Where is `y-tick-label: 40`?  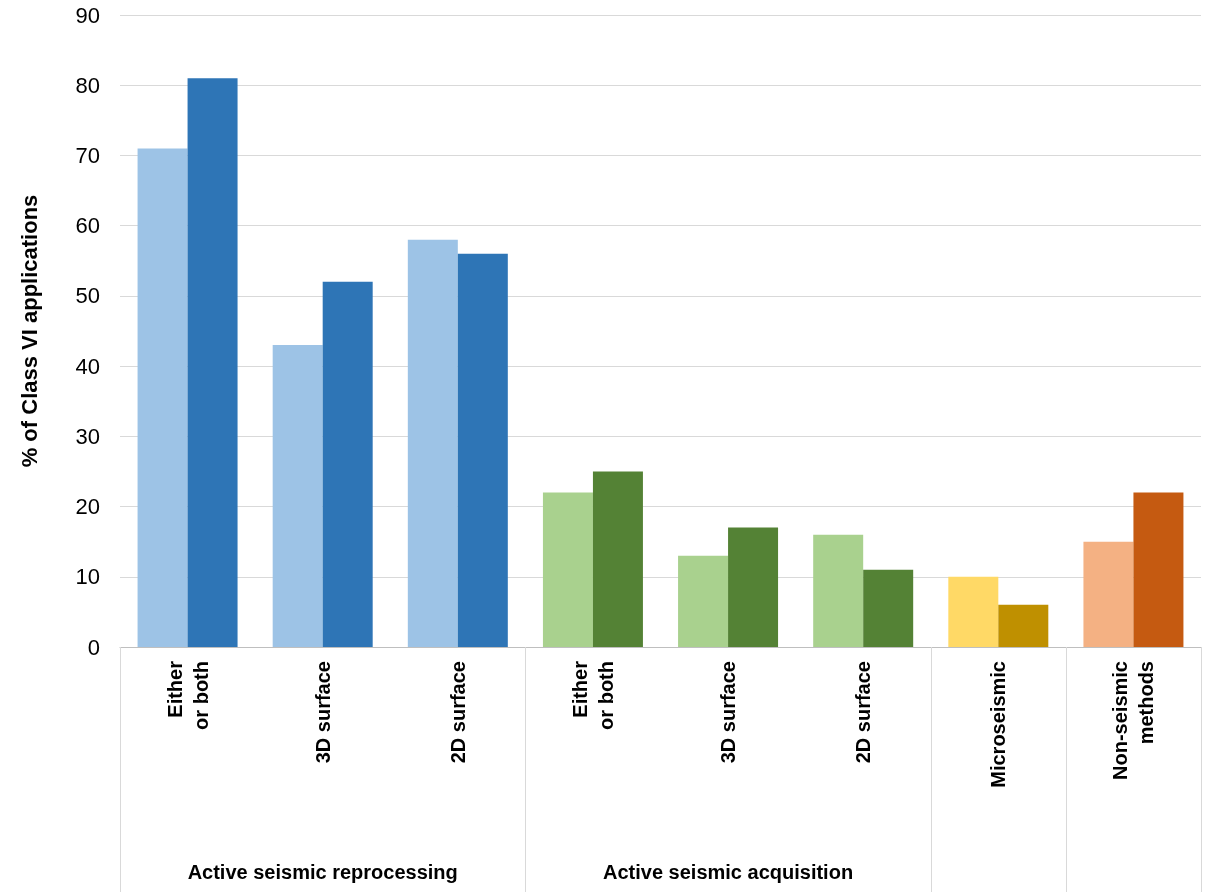 y-tick-label: 40 is located at coordinates (87, 366).